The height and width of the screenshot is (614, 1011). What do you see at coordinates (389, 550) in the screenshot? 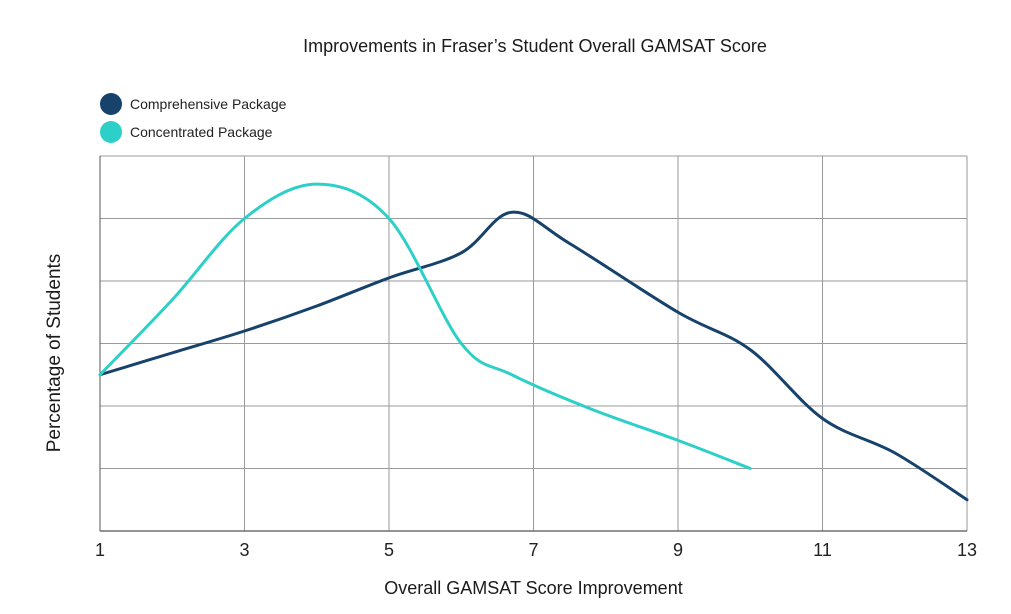
I see `x-tick-label: 5` at bounding box center [389, 550].